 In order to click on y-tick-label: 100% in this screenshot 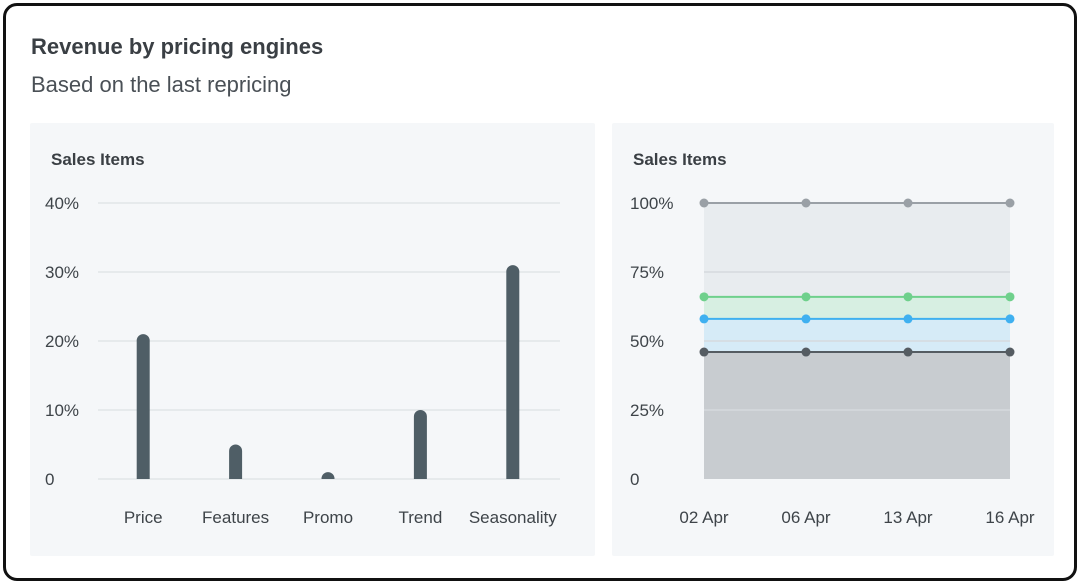, I will do `click(651, 203)`.